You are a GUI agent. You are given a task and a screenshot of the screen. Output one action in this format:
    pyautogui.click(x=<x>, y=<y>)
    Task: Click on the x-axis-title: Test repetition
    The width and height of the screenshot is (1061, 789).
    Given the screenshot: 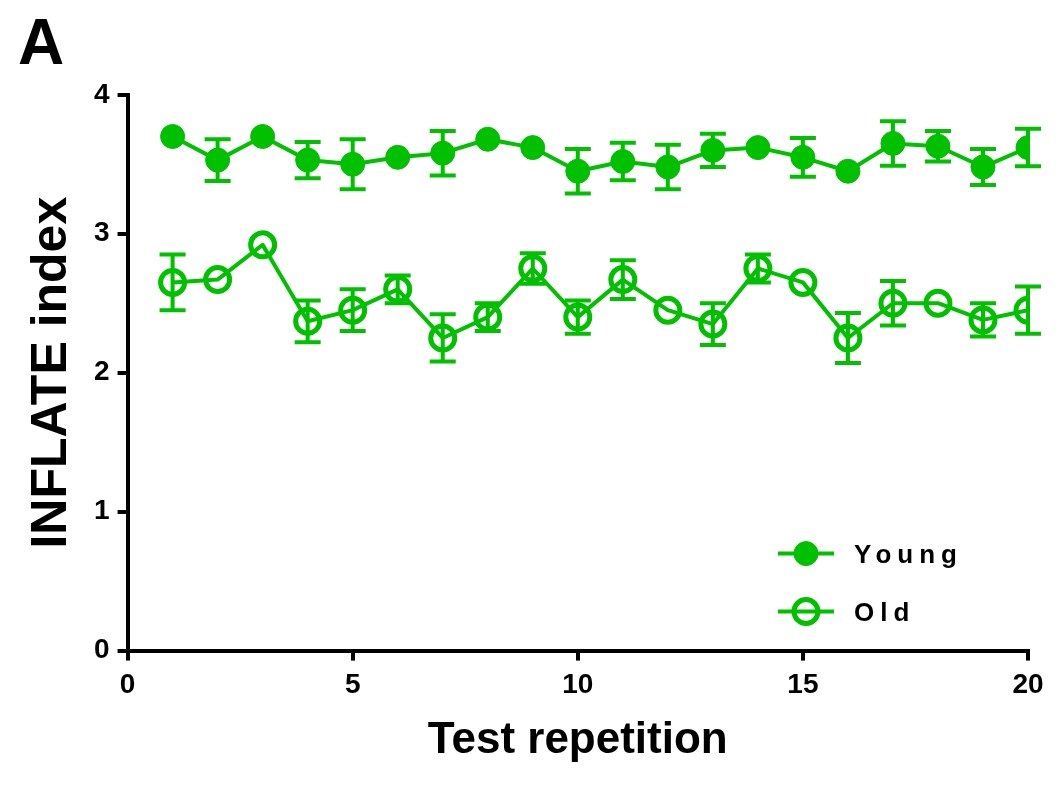 What is the action you would take?
    pyautogui.click(x=577, y=737)
    